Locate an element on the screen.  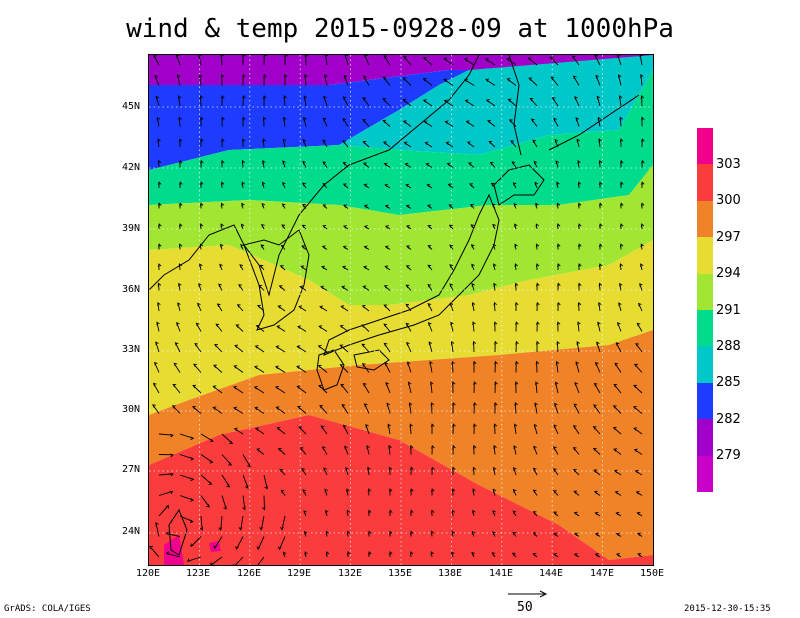
reference-vector-label: 50 is located at coordinates (525, 607).